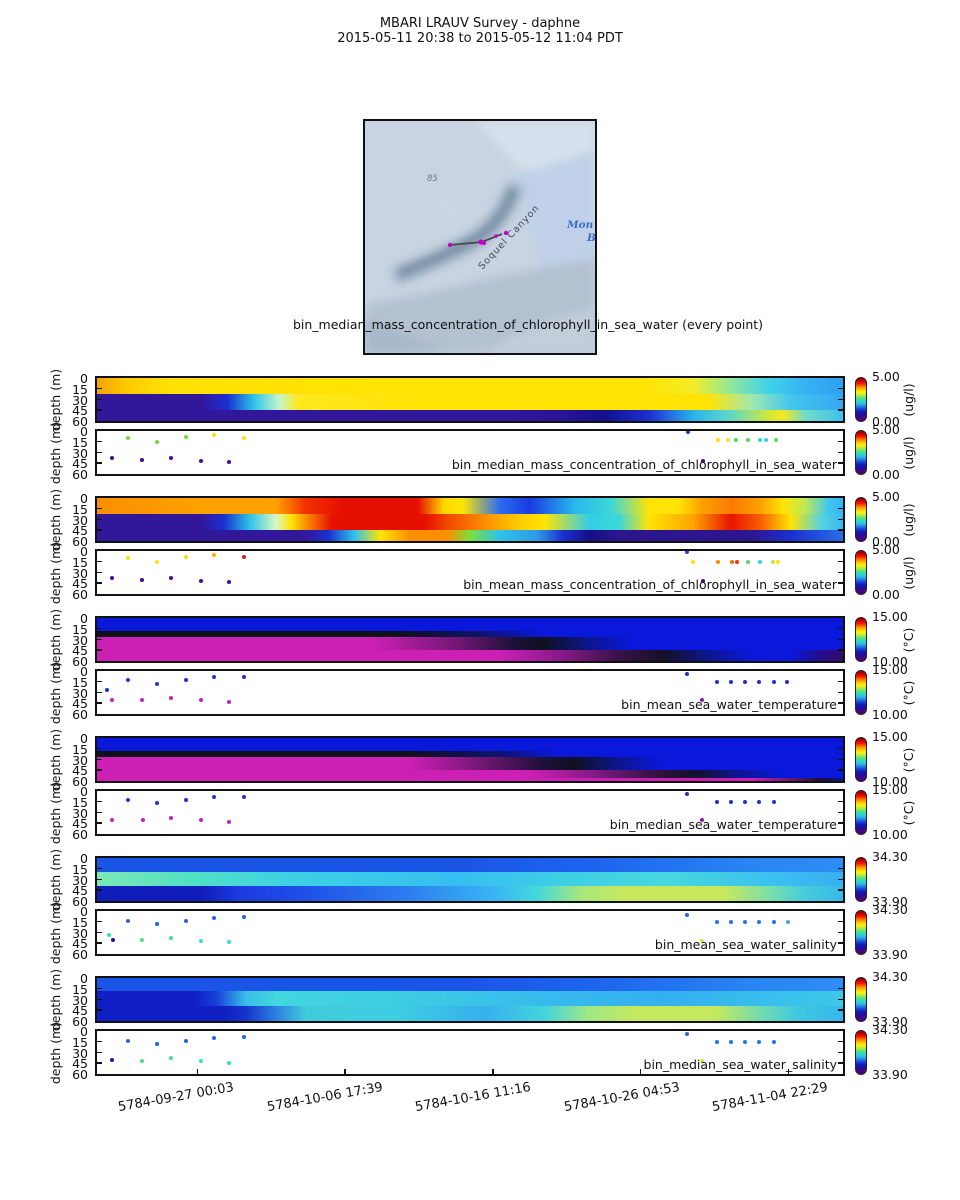 This screenshot has height=1200, width=960. I want to click on map-canyon-core, so click(457, 232).